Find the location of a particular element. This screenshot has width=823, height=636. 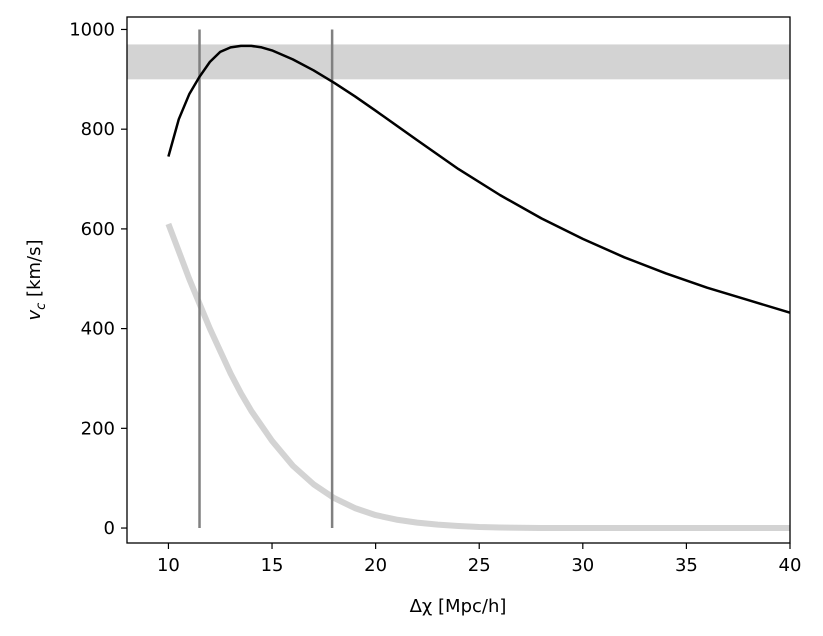

x-tick-label: 15 is located at coordinates (272, 565).